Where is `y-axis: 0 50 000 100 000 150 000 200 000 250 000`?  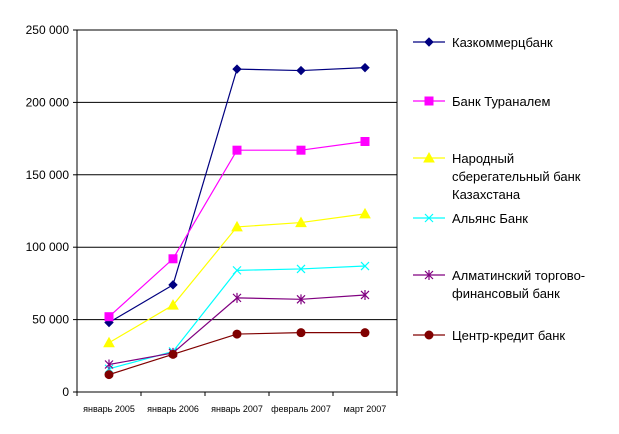
y-axis: 0 50 000 100 000 150 000 200 000 250 000 is located at coordinates (52, 211).